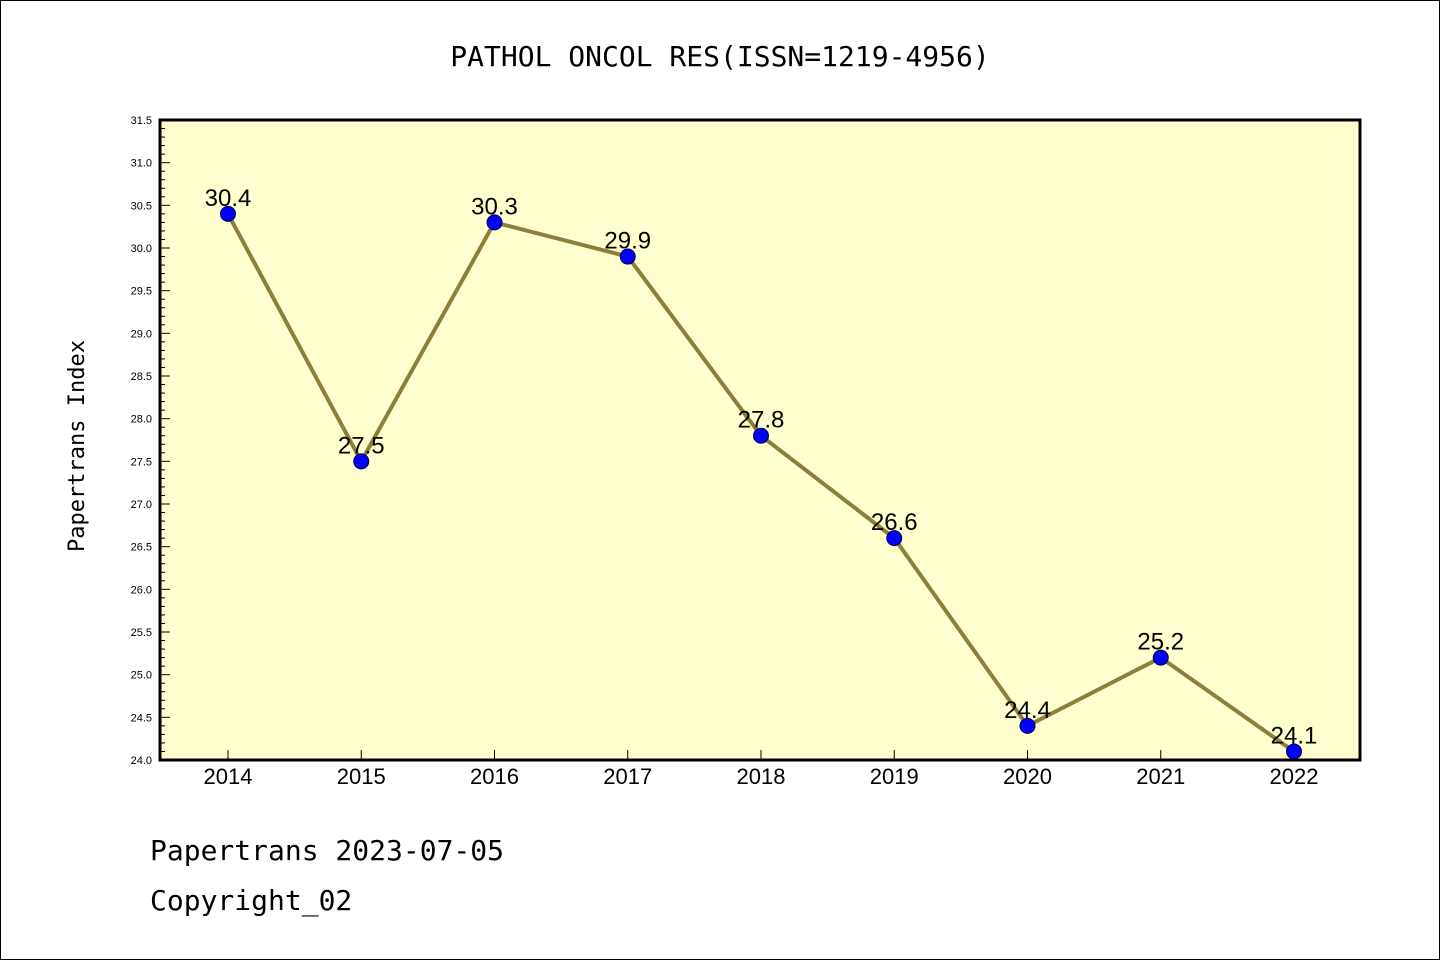 The image size is (1440, 960). I want to click on x-tick-label: 2020, so click(1027, 776).